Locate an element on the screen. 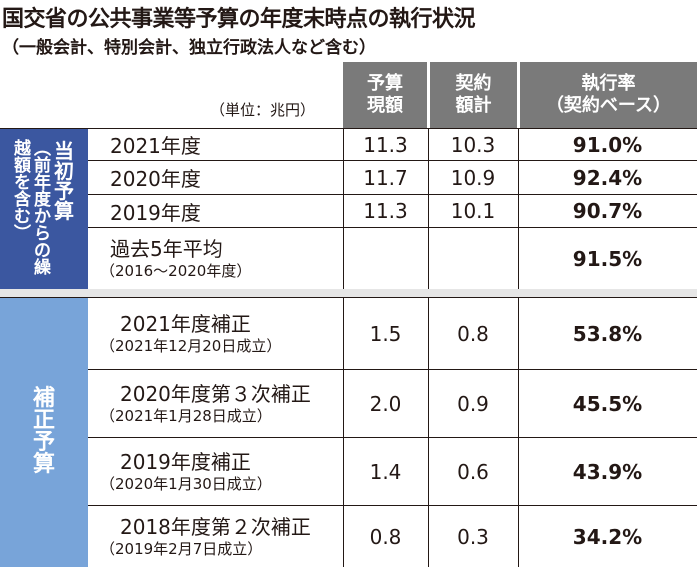 This screenshot has width=697, height=567. main-budget-title: 当初予算 is located at coordinates (64, 180).